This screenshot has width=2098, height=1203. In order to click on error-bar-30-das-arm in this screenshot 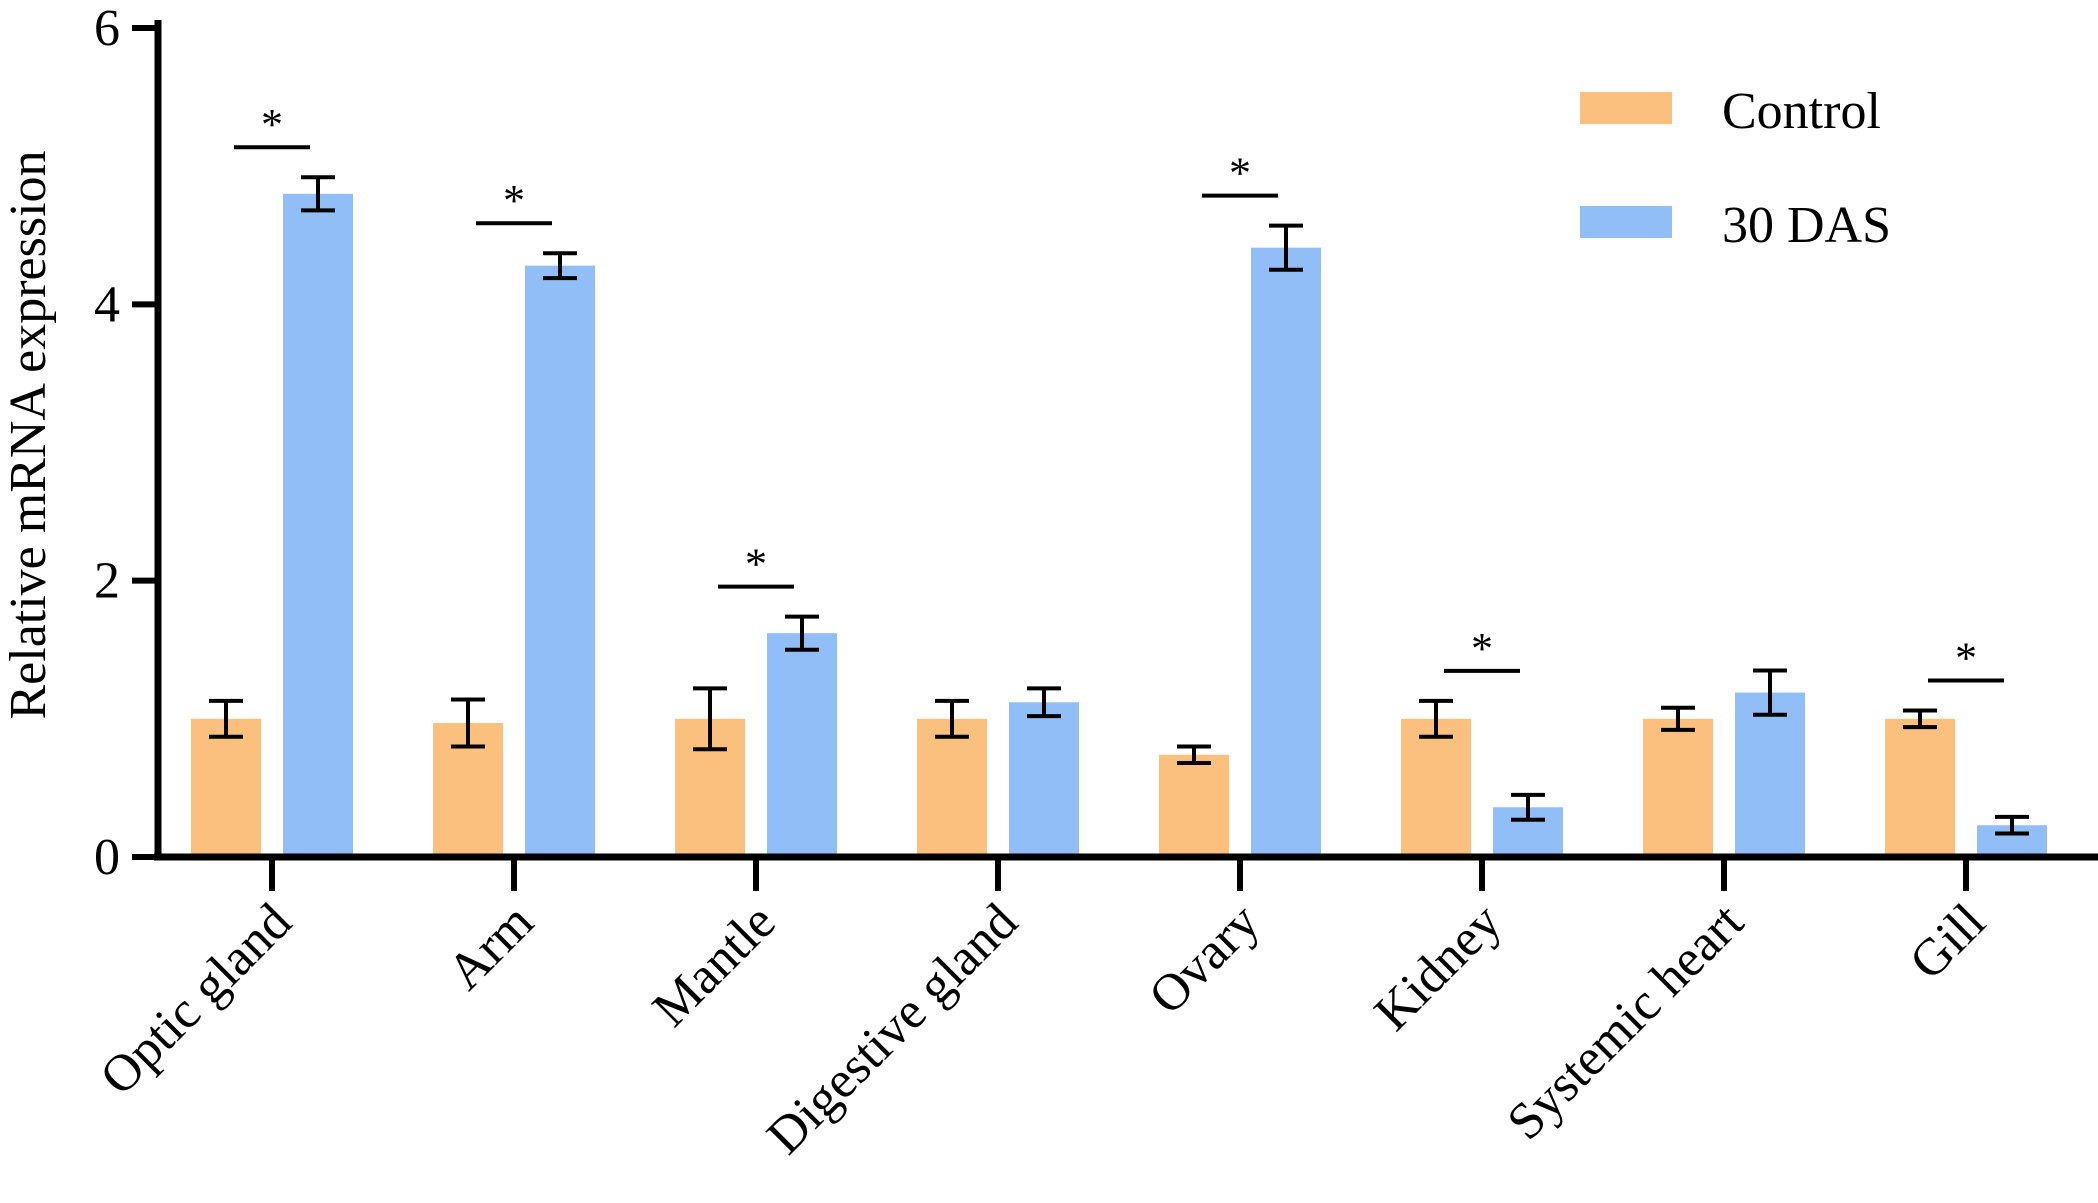, I will do `click(560, 266)`.